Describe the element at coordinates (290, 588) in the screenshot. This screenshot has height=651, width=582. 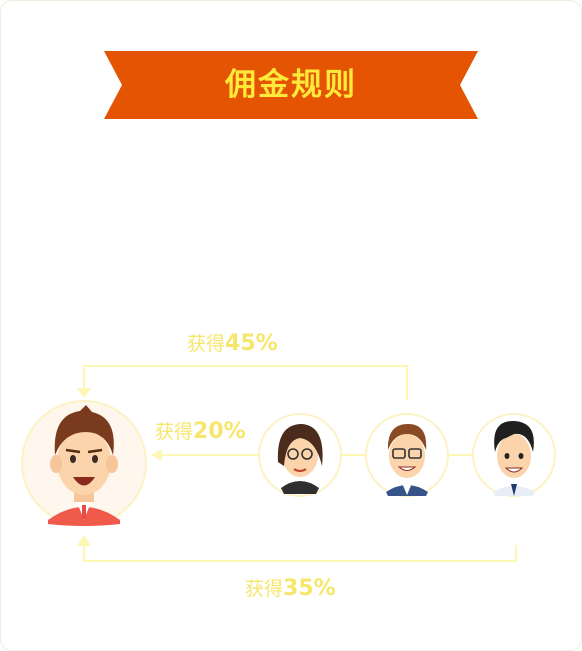
I see `rule-35-label: 获得35%` at that location.